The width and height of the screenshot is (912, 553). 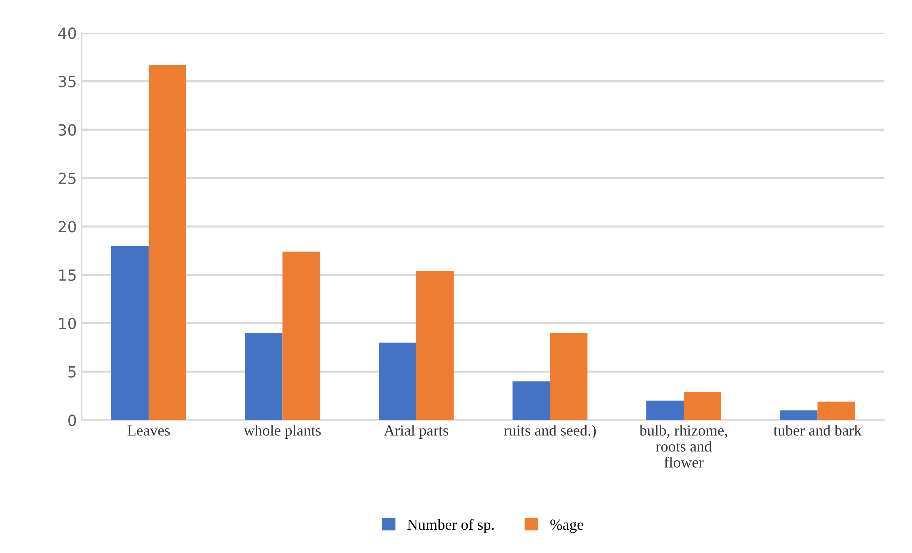 I want to click on y-tick-label: 5, so click(x=72, y=372).